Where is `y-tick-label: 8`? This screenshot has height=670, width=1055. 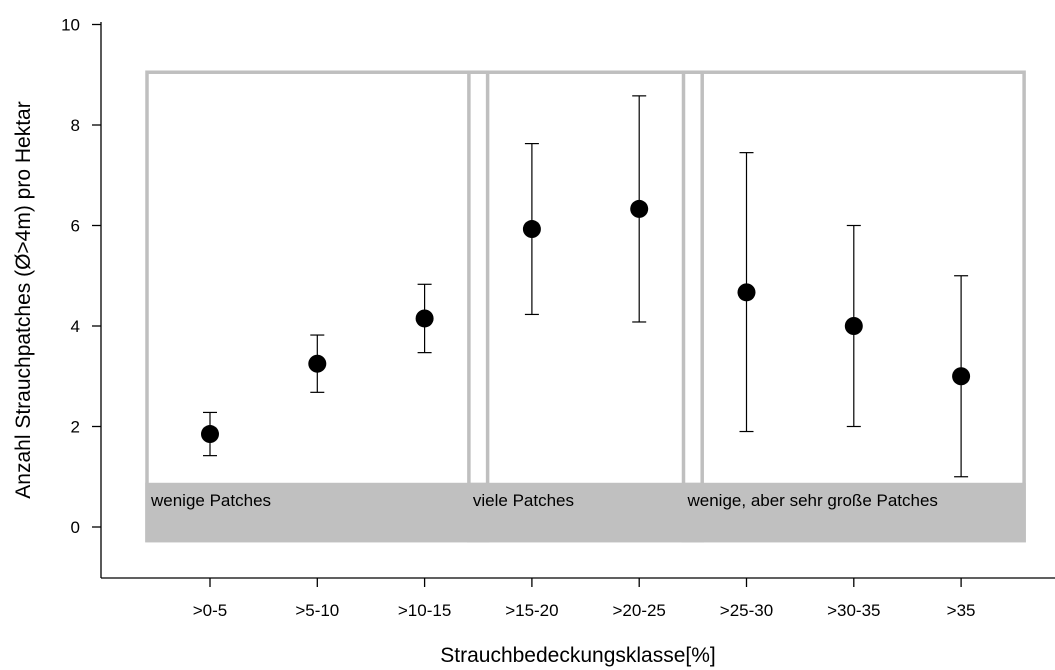
y-tick-label: 8 is located at coordinates (75, 125).